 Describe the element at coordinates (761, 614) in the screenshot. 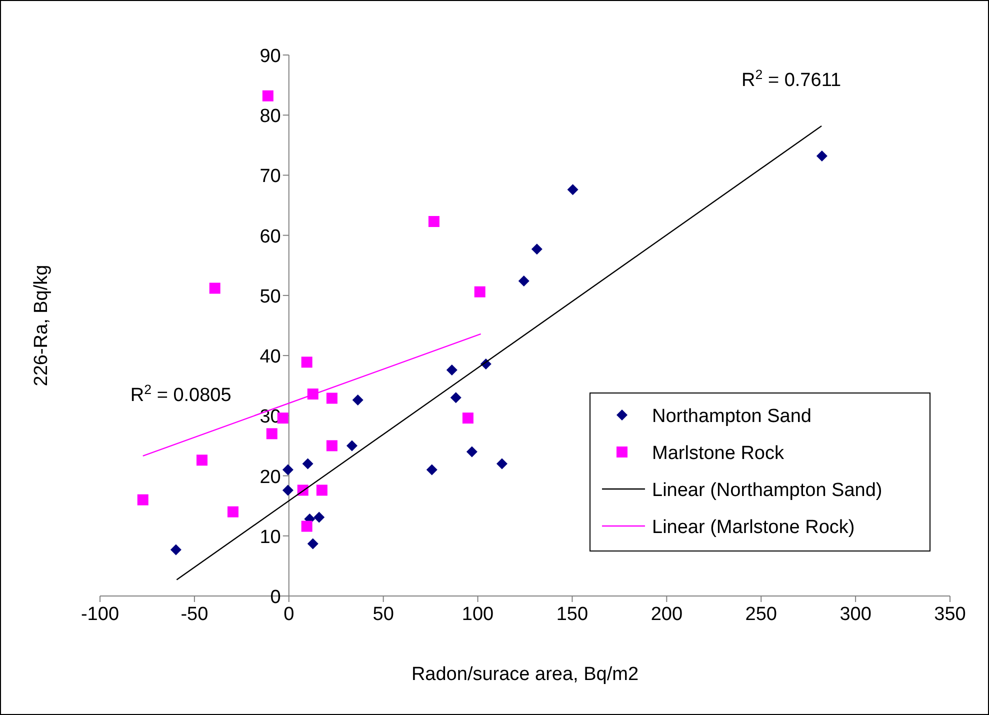

I see `x-tick-label: 250` at that location.